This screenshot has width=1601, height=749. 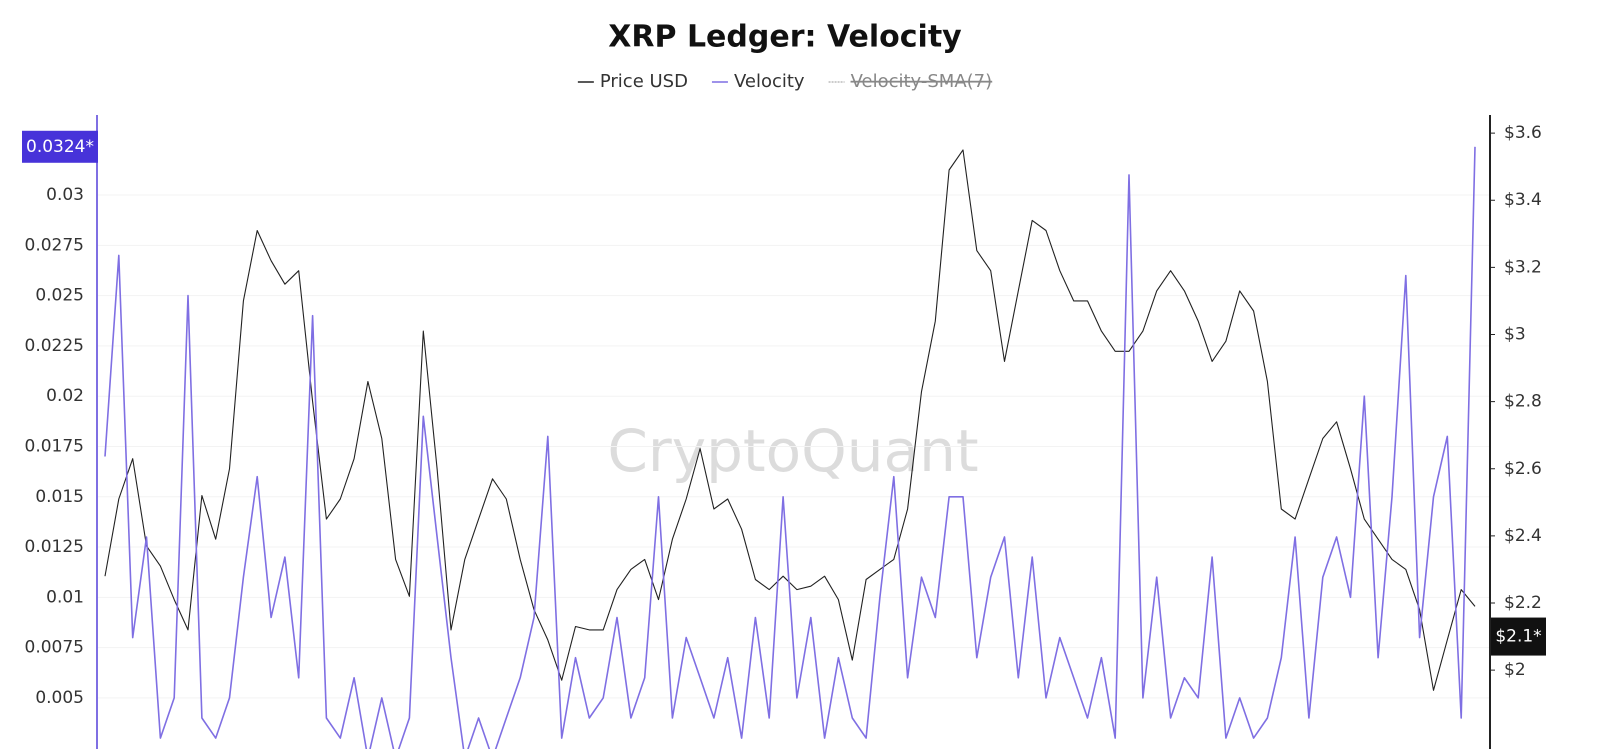 I want to click on y2-tick-label: $3, so click(x=1515, y=335).